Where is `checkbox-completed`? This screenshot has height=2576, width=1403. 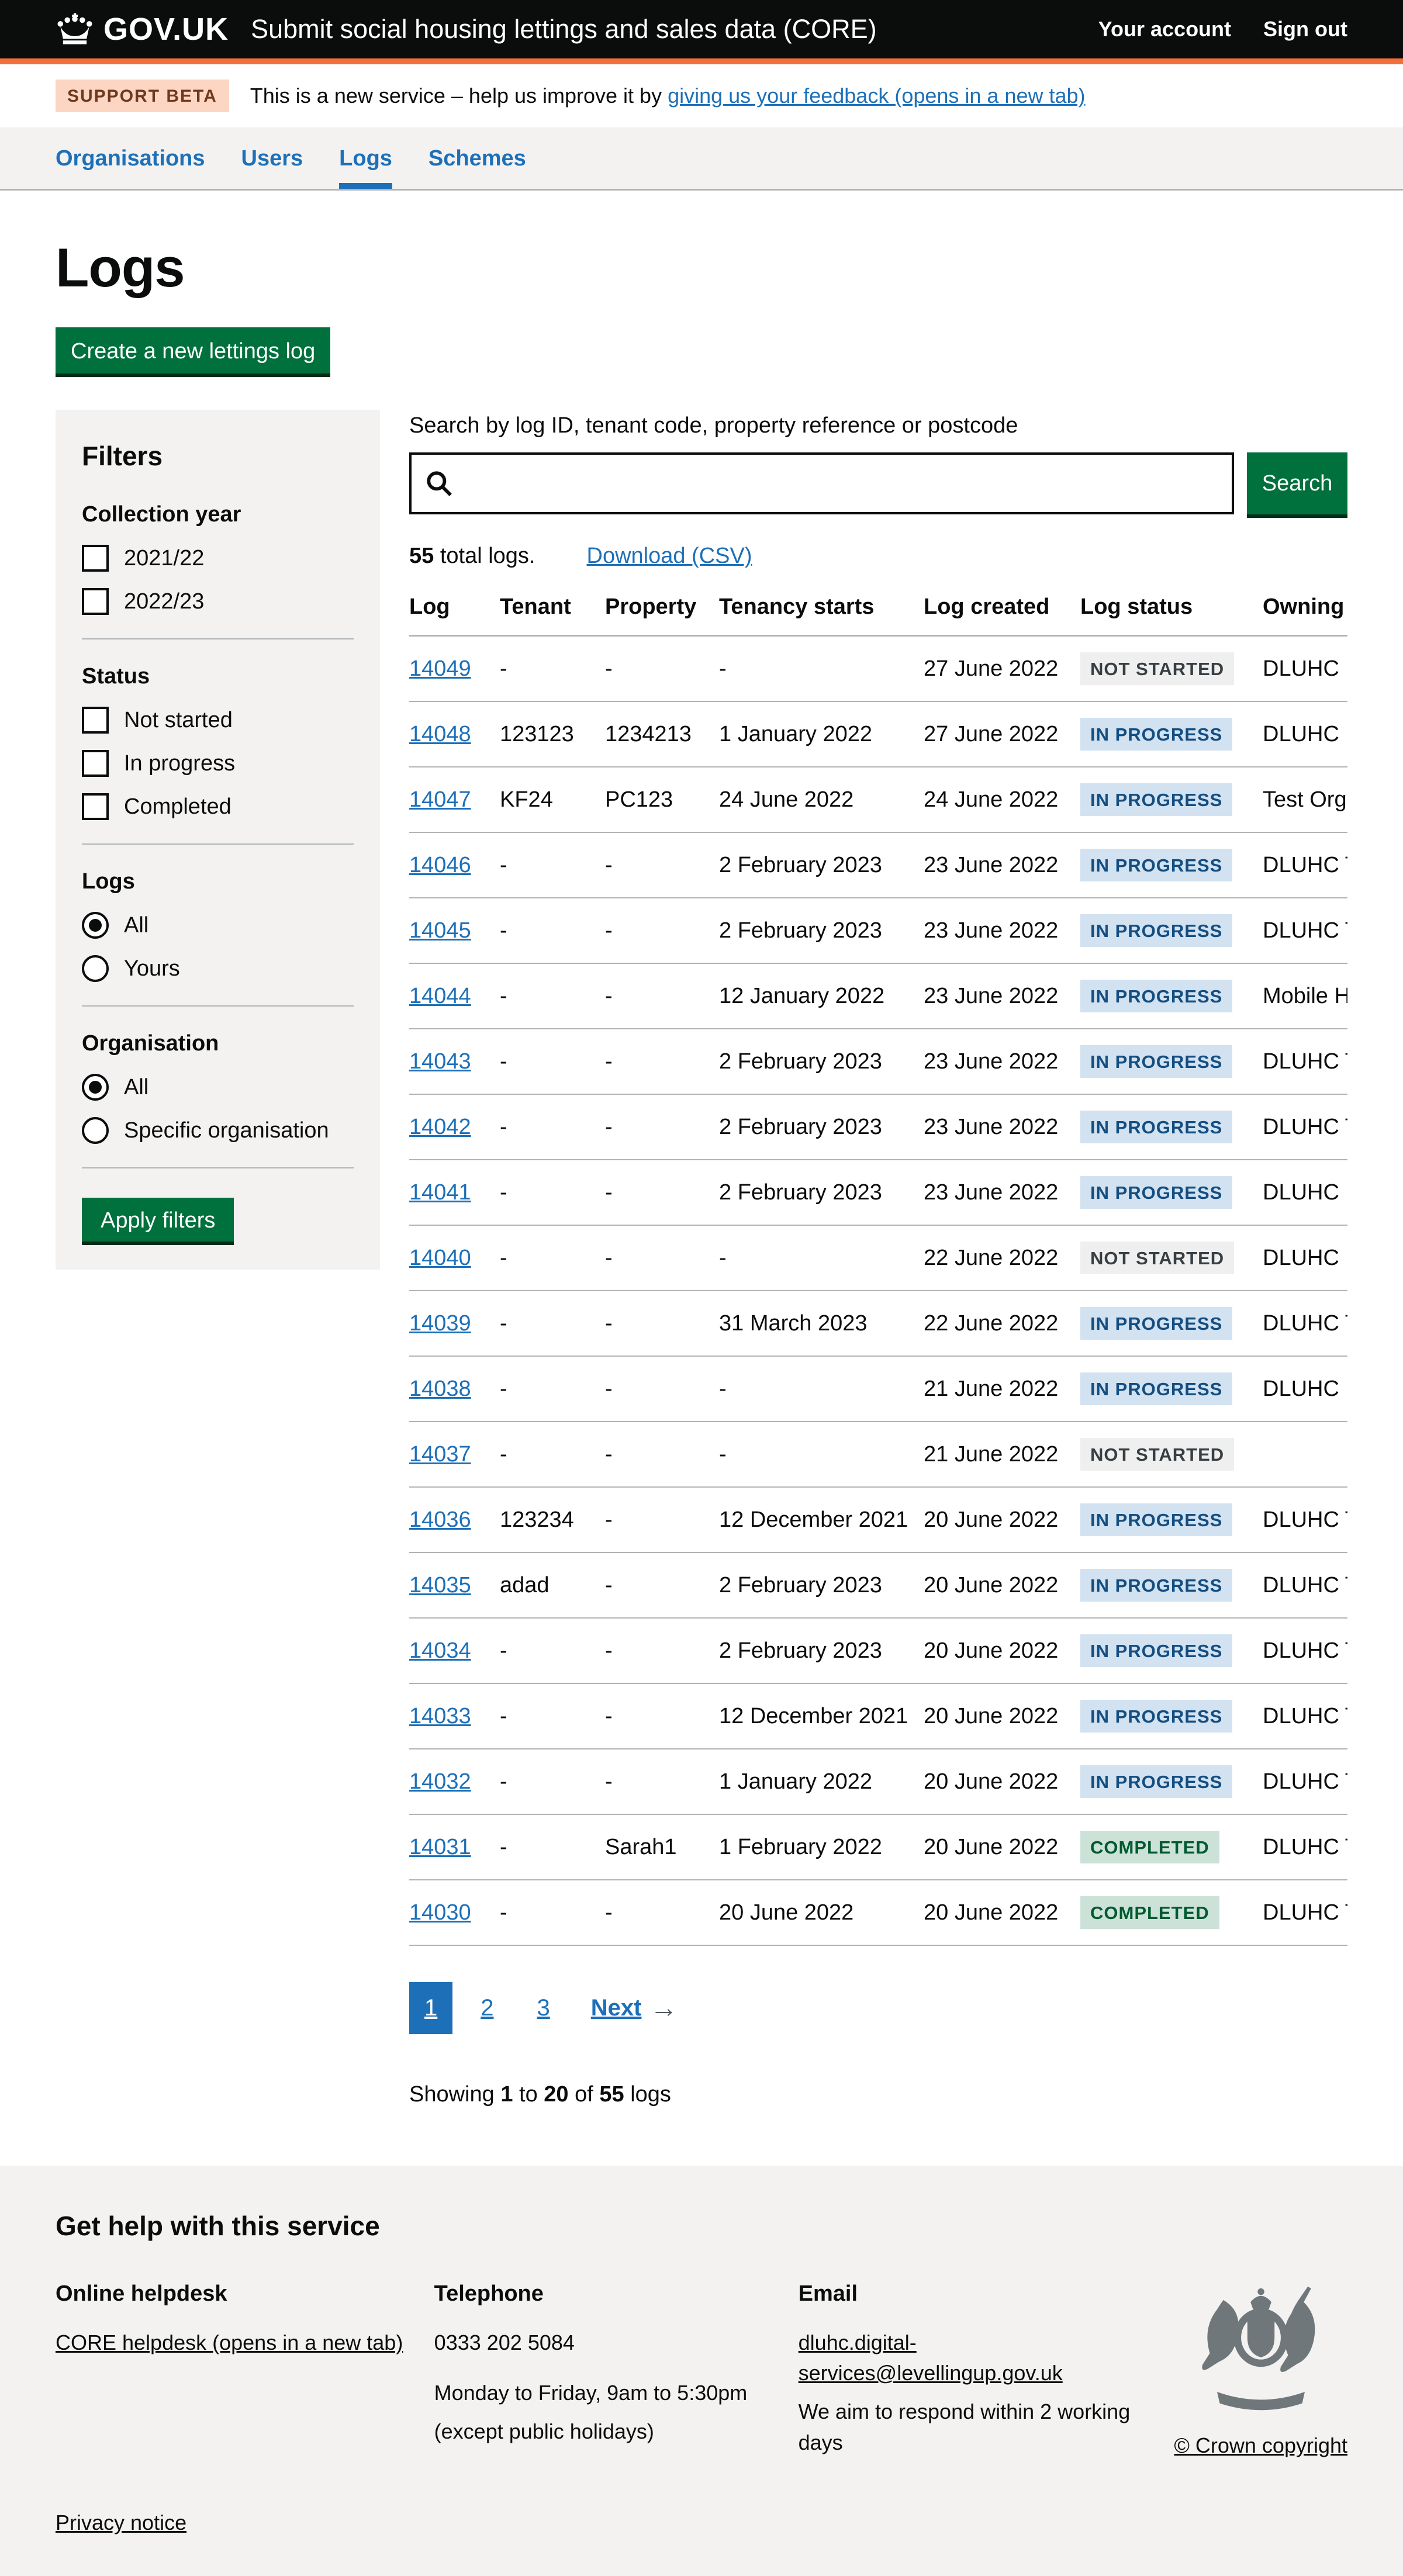 checkbox-completed is located at coordinates (95, 806).